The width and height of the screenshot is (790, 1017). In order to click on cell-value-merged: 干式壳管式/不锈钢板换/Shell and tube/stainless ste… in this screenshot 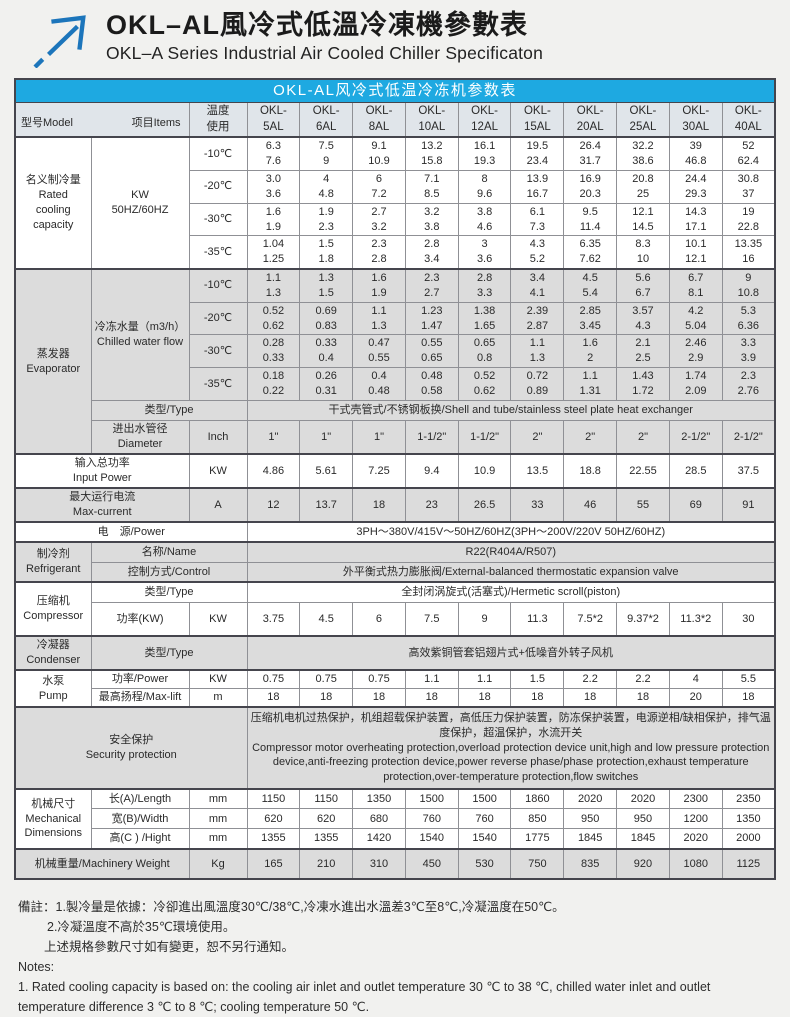, I will do `click(511, 410)`.